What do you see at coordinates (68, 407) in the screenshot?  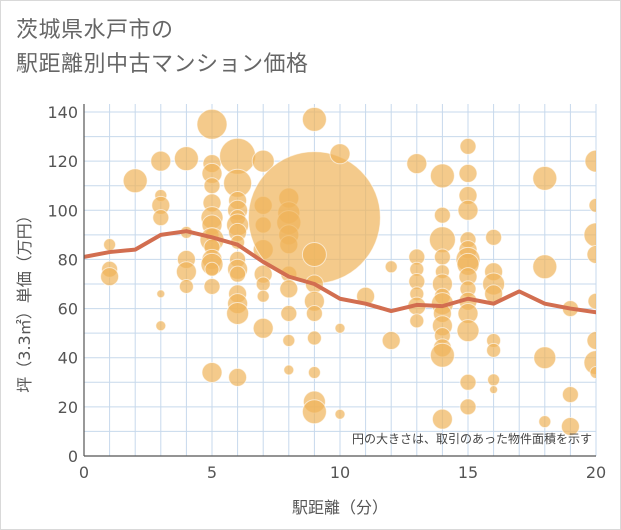 I see `y-tick-label: 20` at bounding box center [68, 407].